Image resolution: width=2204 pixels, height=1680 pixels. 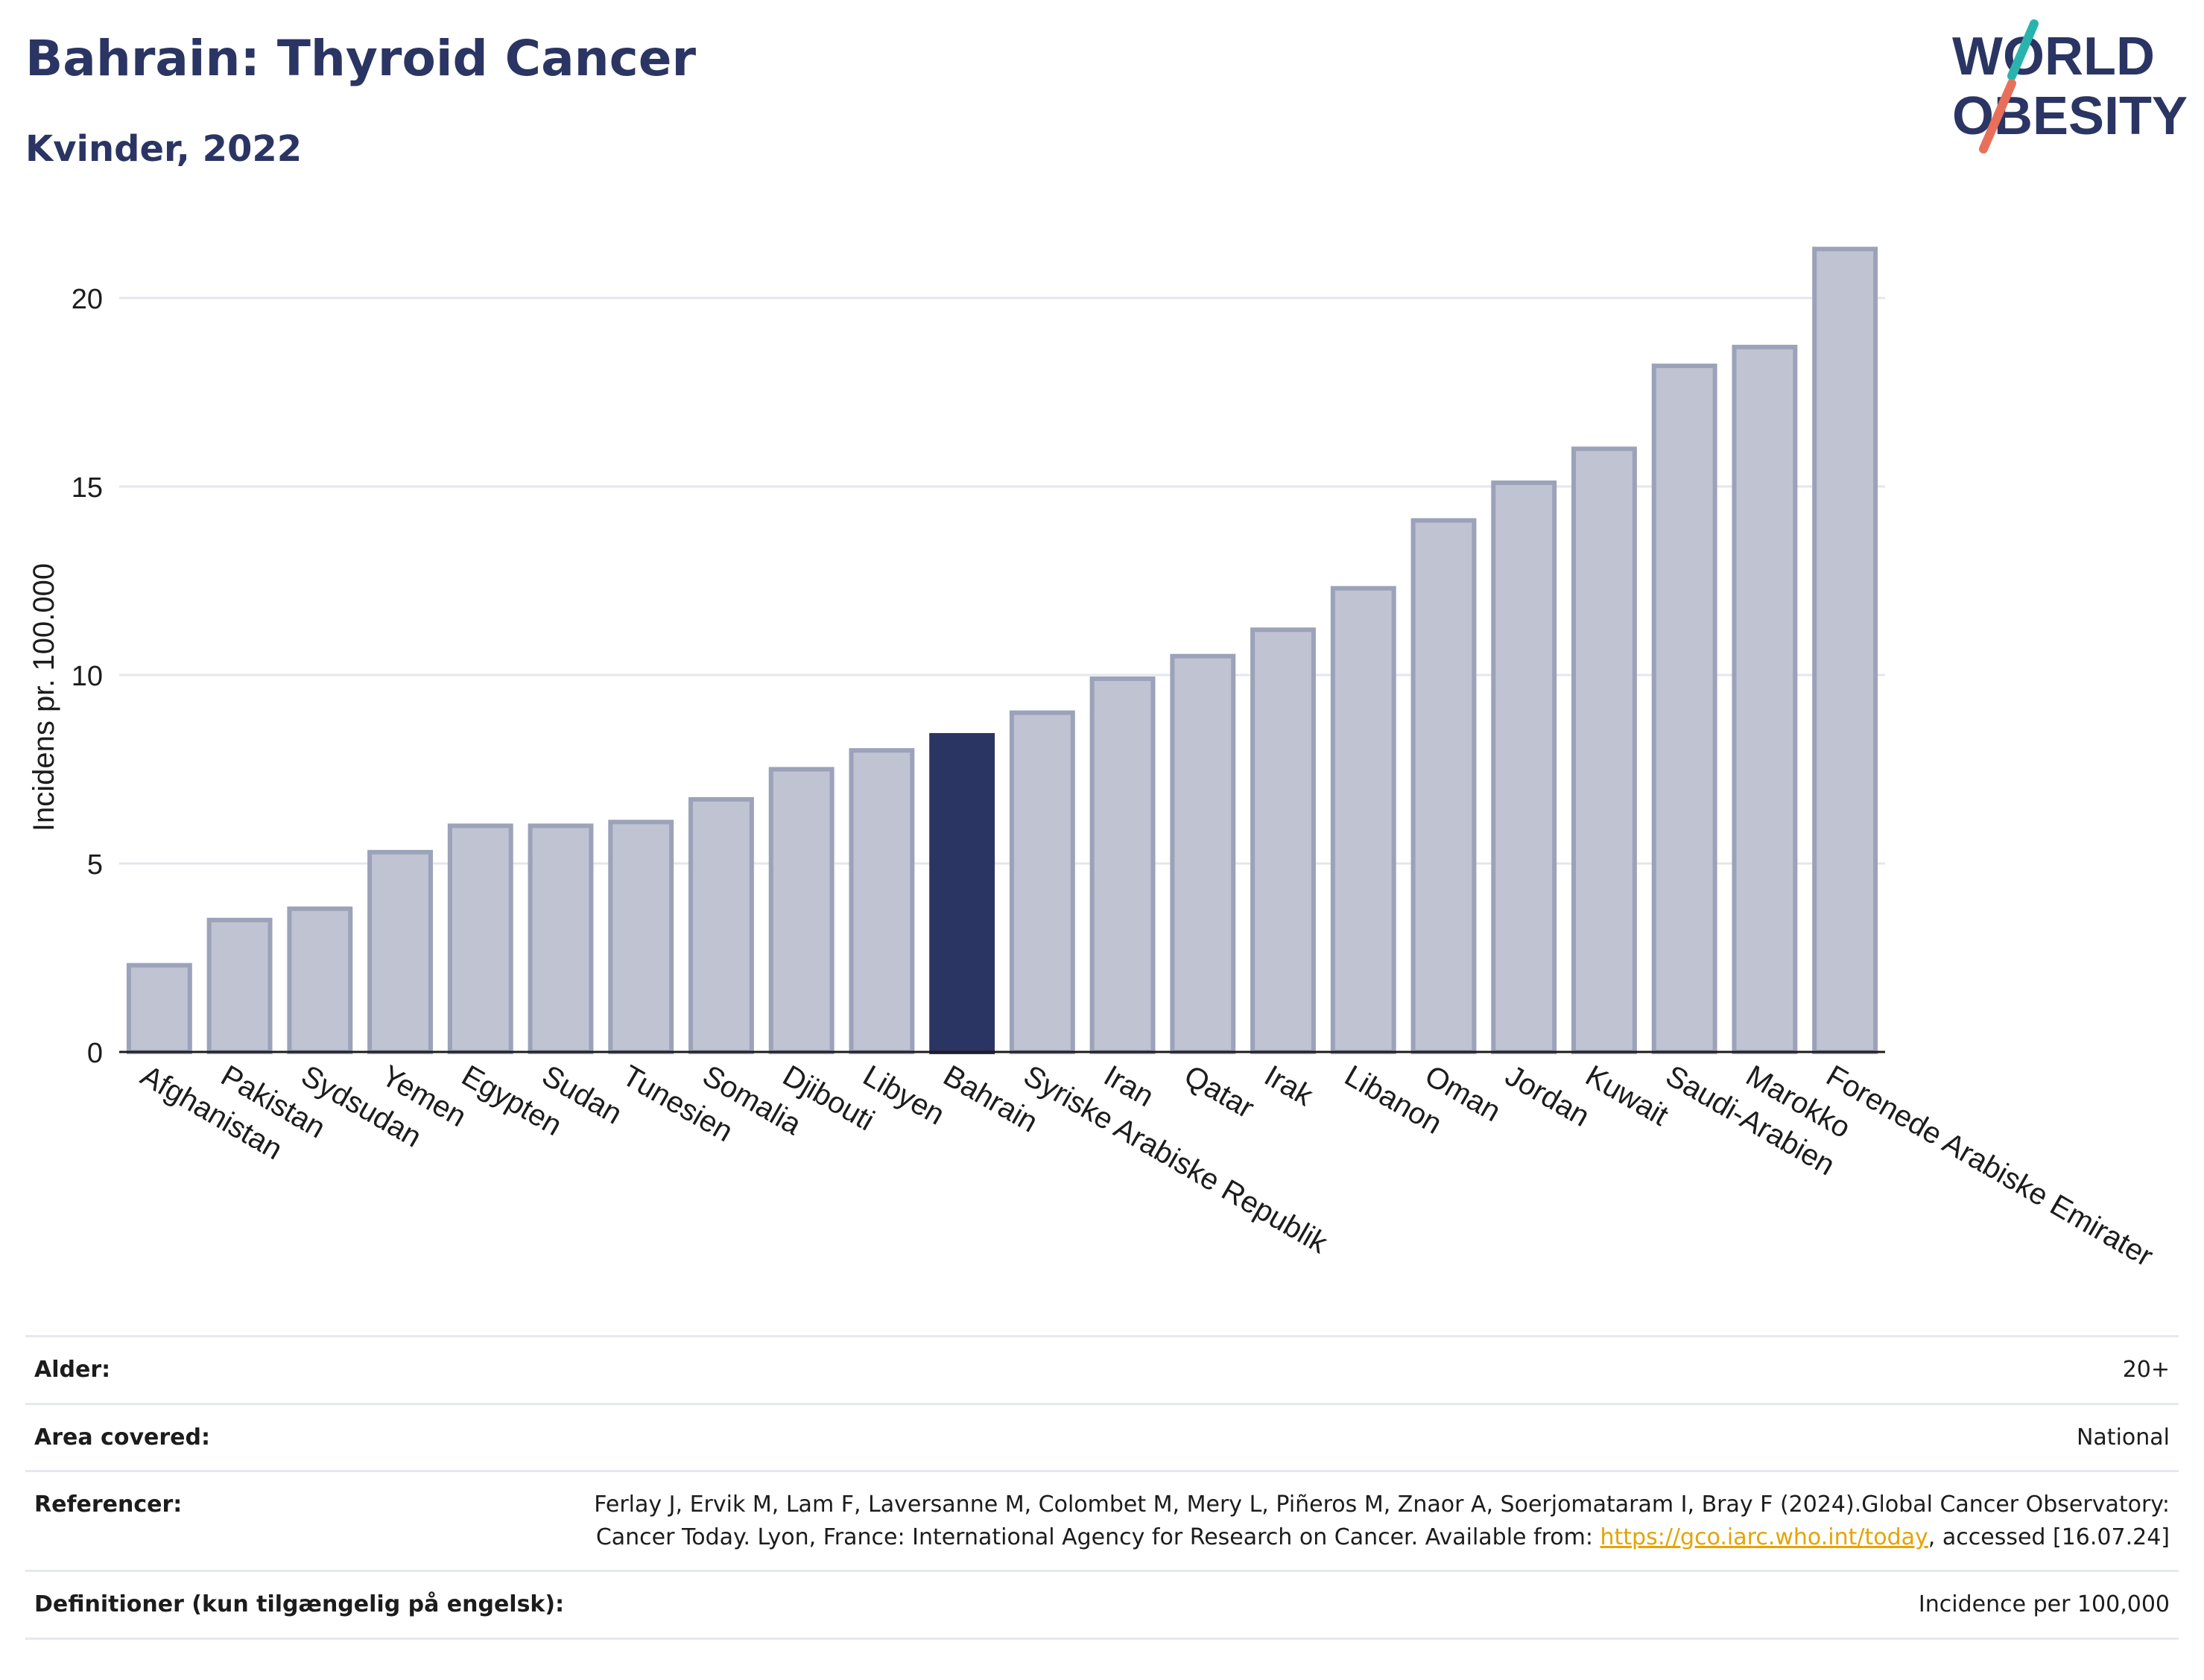 What do you see at coordinates (361, 58) in the screenshot?
I see `chart-title: Bahrain: Thyroid Cancer` at bounding box center [361, 58].